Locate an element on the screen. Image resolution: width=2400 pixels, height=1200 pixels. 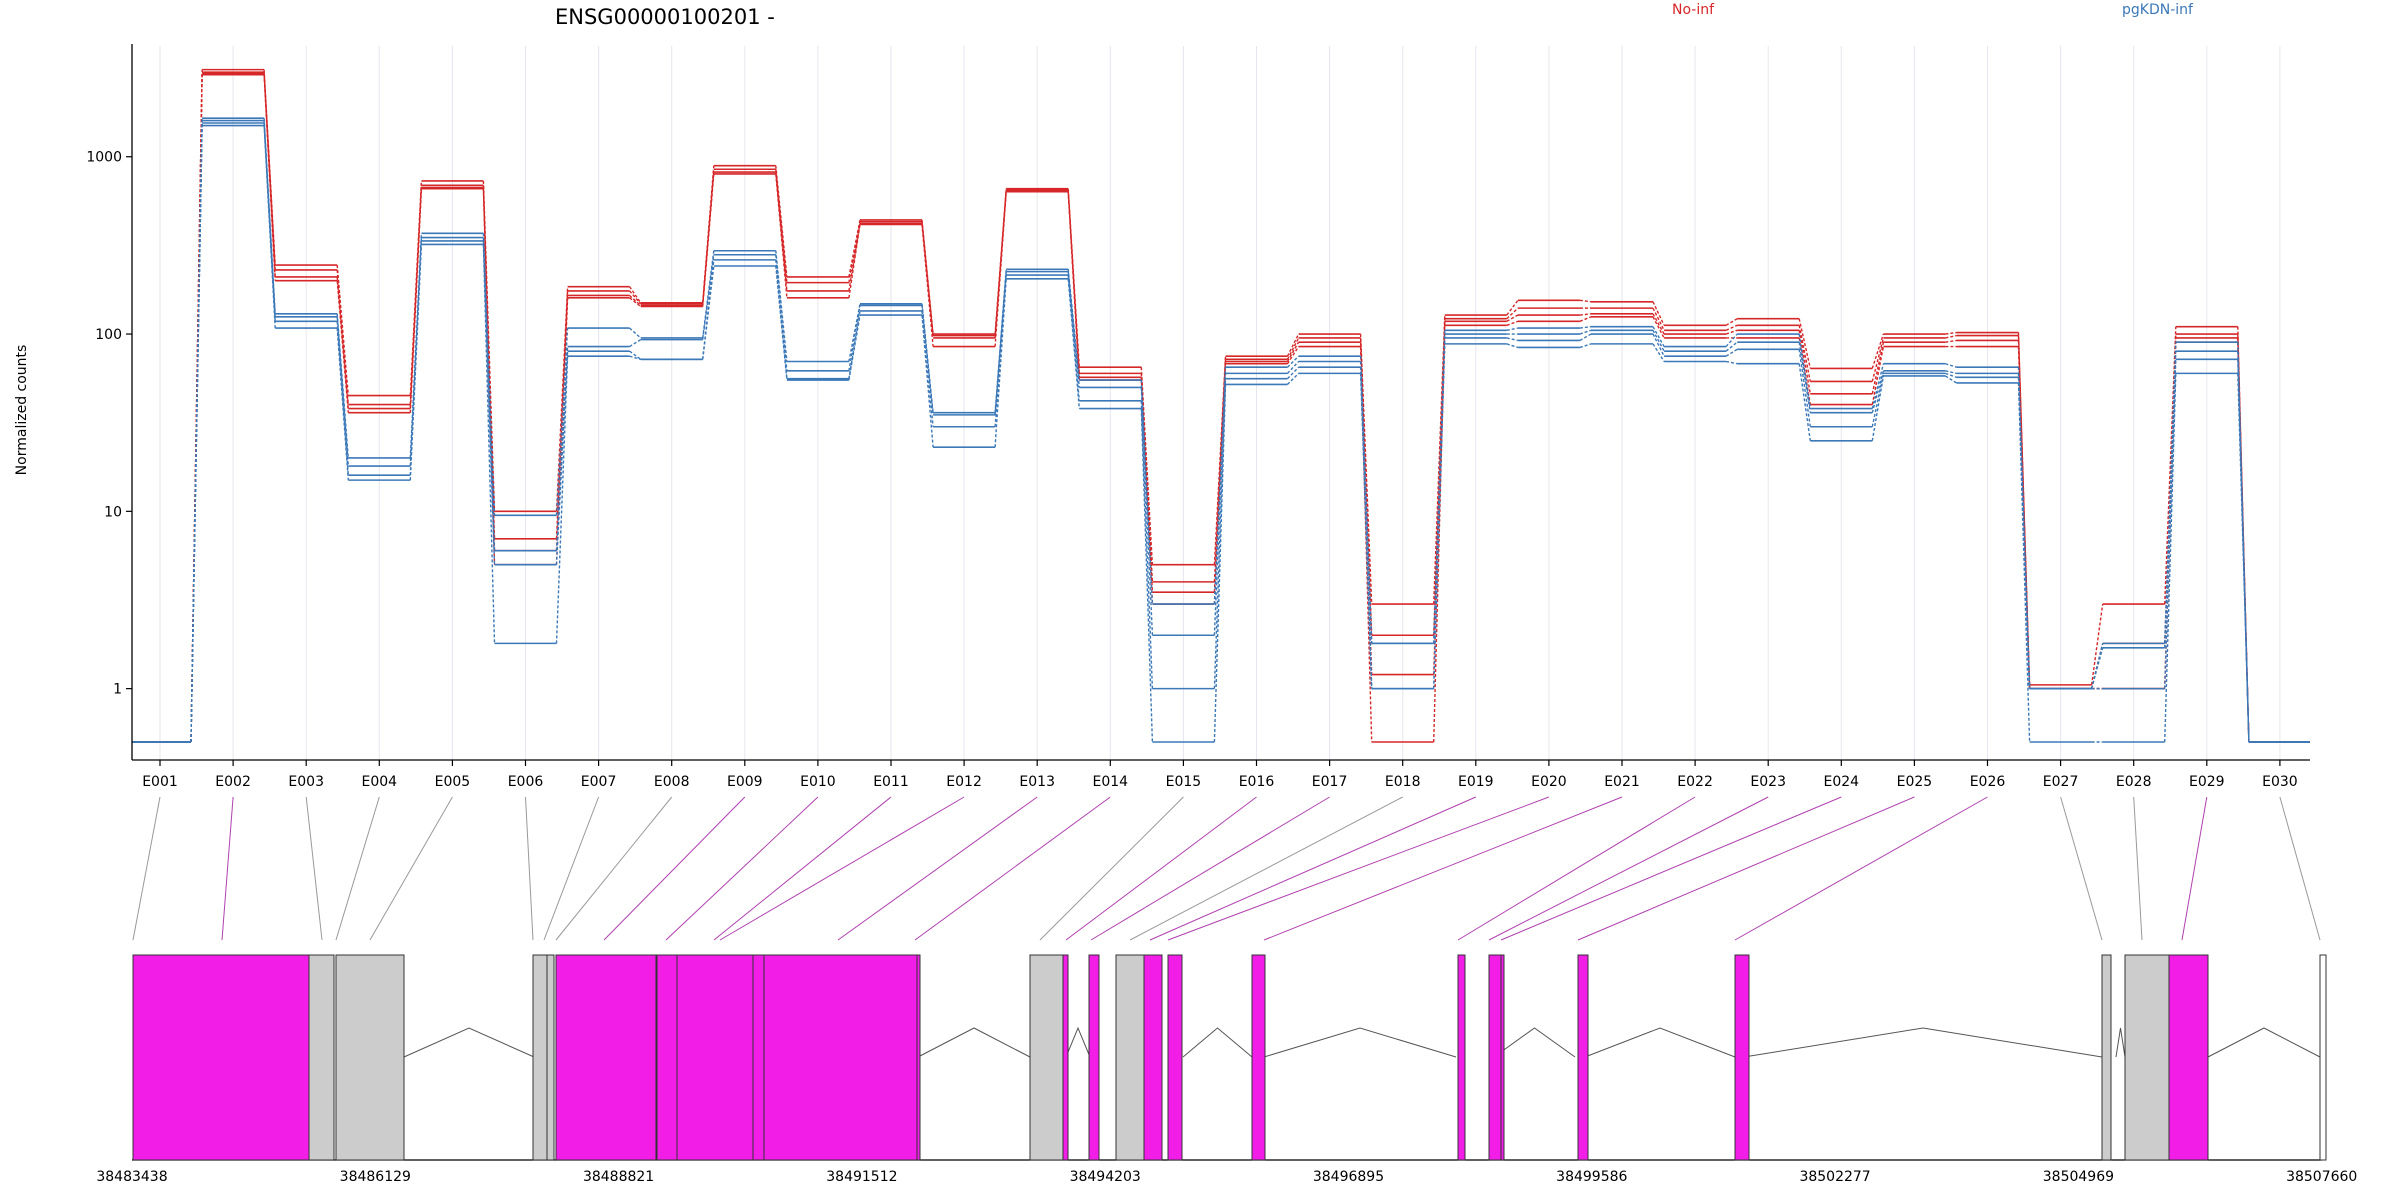
series-7-link-e012 is located at coordinates (1000, 363).